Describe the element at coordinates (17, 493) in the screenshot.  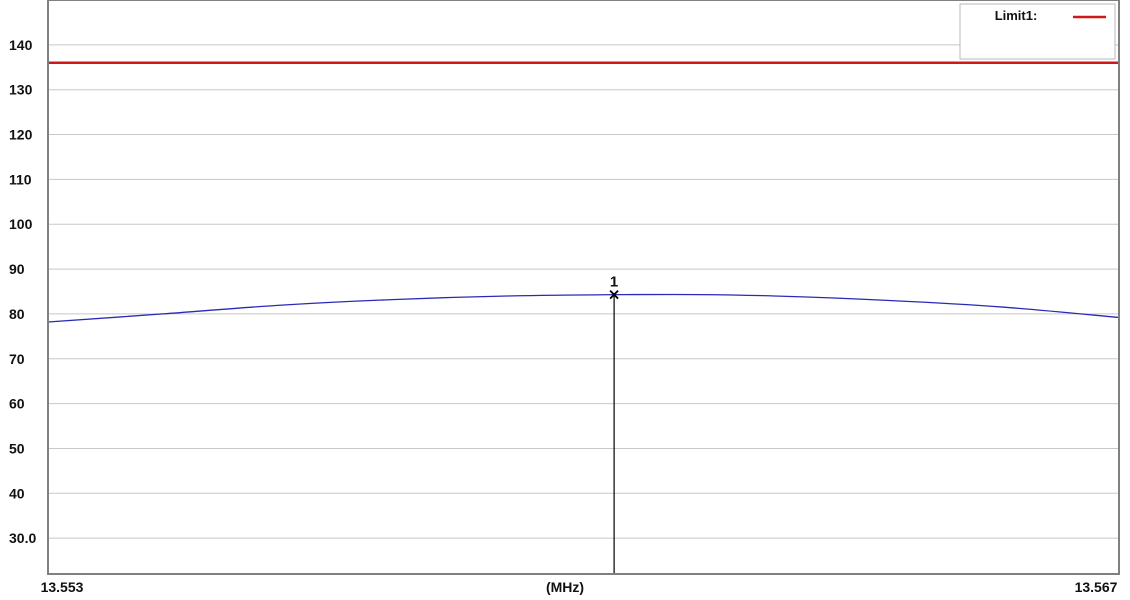
I see `y-tick-label: 40` at that location.